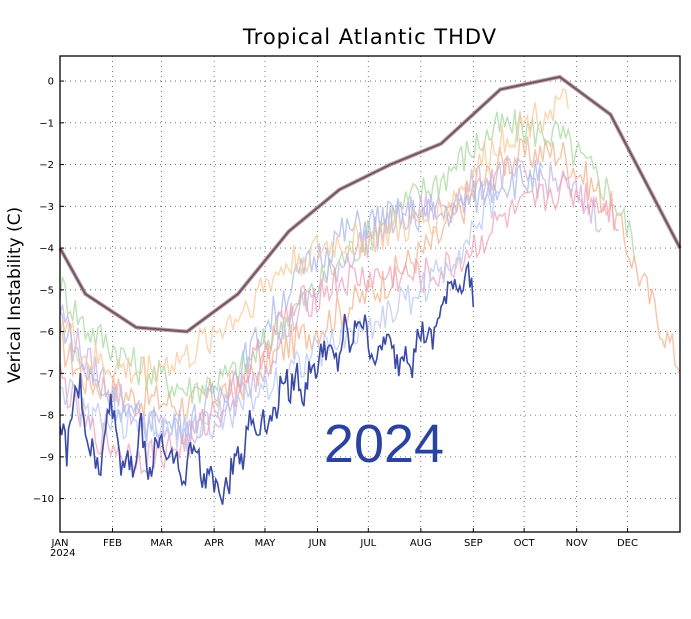  I want to click on x-tick-label: JUL, so click(367, 543).